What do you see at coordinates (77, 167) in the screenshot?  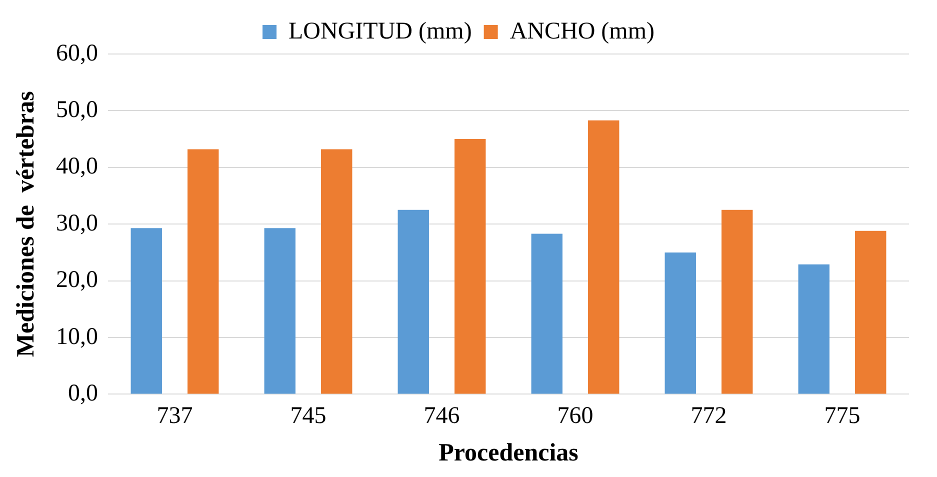 I see `y-tick-label: 40,0` at bounding box center [77, 167].